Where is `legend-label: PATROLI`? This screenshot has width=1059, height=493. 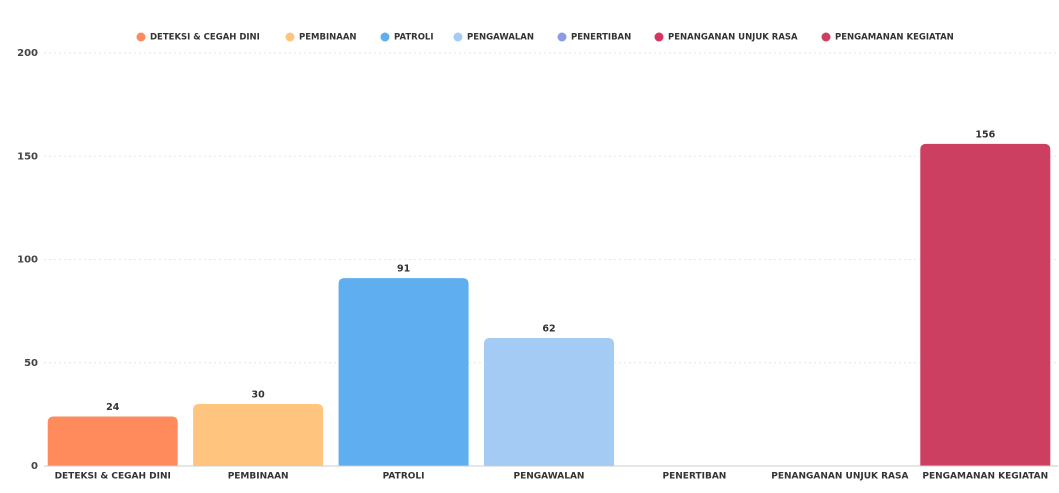 legend-label: PATROLI is located at coordinates (414, 38).